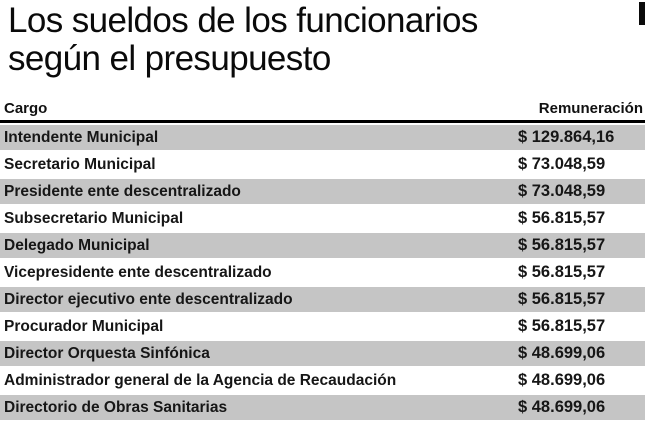 This screenshot has width=645, height=422. Describe the element at coordinates (322, 326) in the screenshot. I see `table-row: Procurador Municipal $ 56.815,57` at that location.